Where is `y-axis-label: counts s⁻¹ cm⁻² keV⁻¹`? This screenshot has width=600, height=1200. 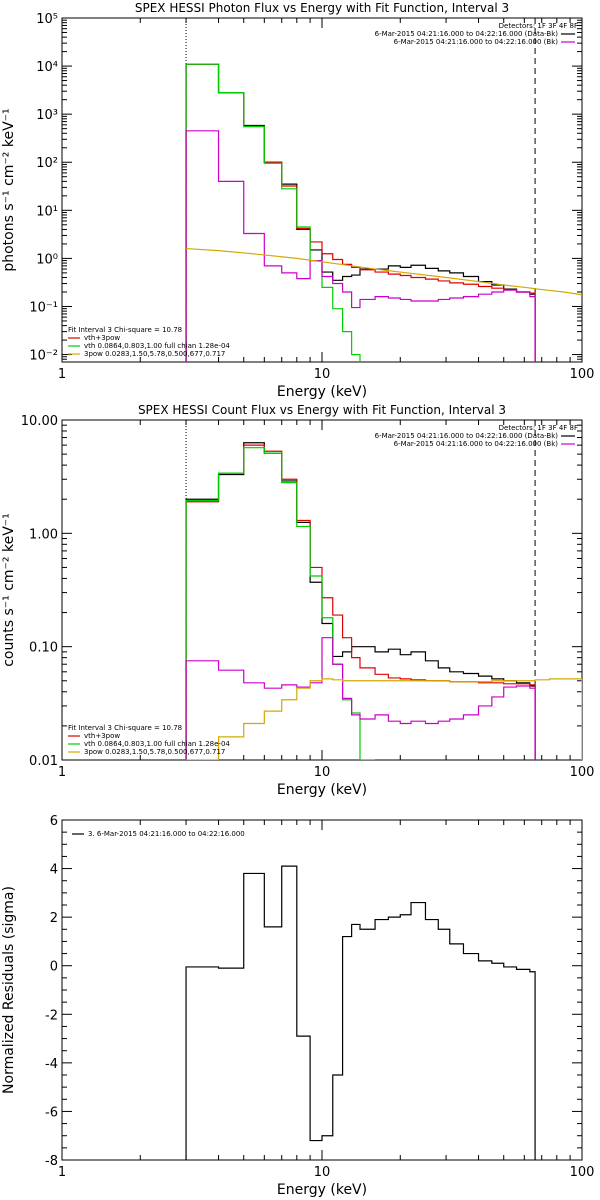
y-axis-label: counts s⁻¹ cm⁻² keV⁻¹ is located at coordinates (9, 590).